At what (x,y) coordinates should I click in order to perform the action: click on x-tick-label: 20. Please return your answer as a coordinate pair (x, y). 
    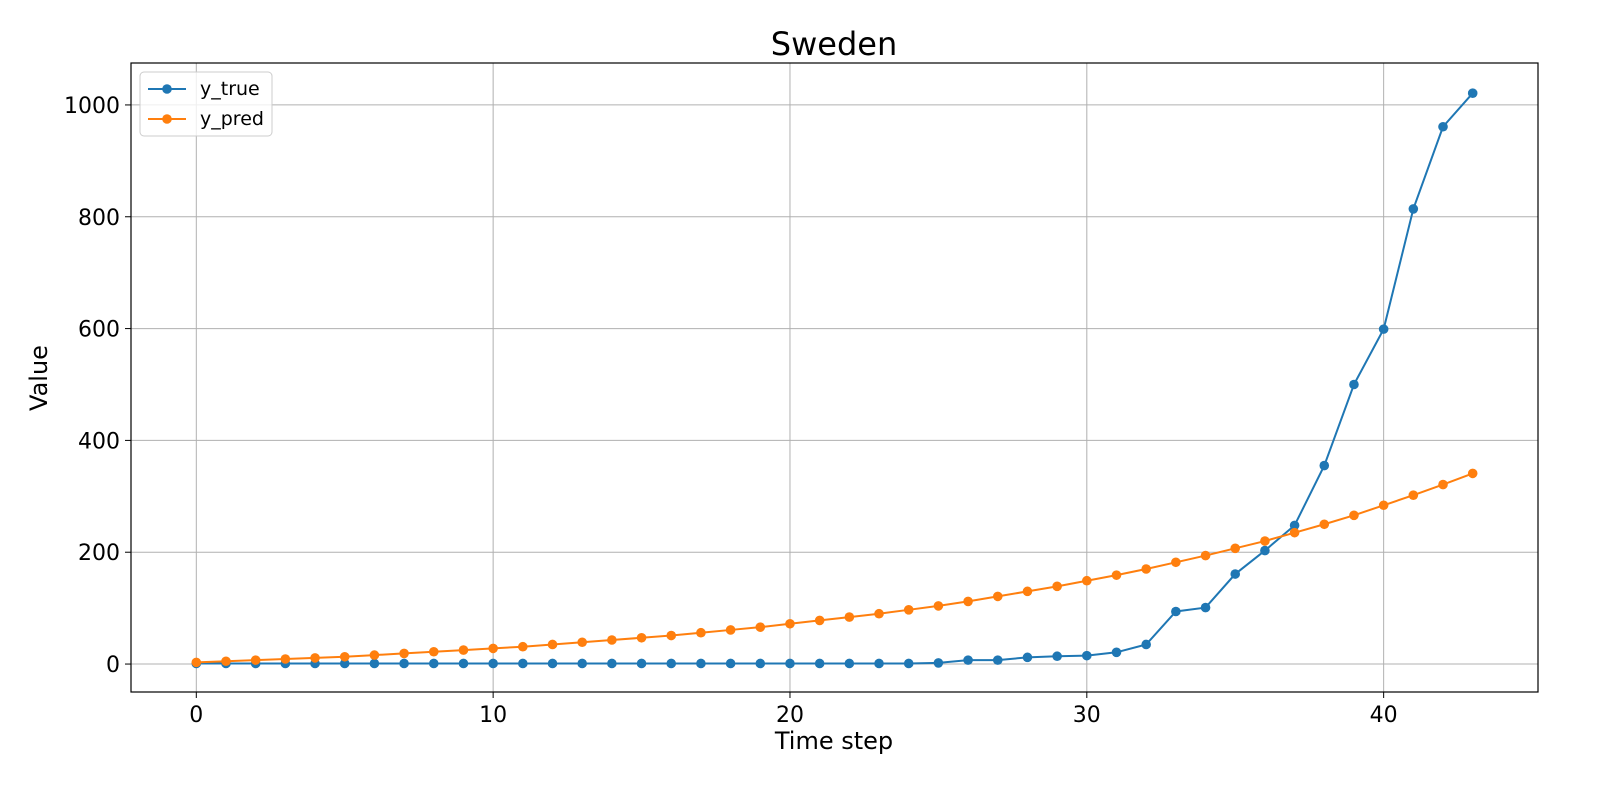
    Looking at the image, I should click on (790, 715).